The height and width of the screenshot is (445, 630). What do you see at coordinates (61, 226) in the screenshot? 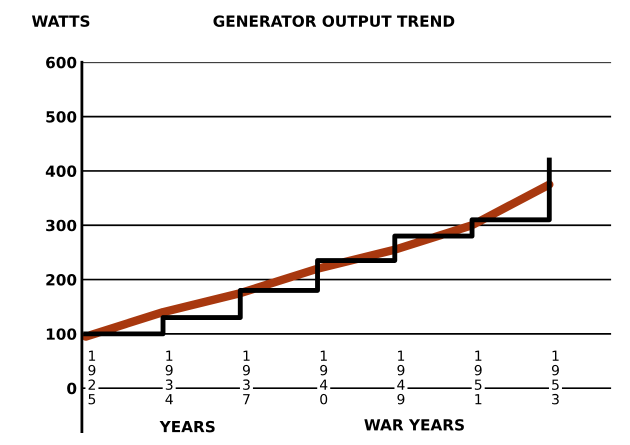
I see `y-tick-label: 300` at bounding box center [61, 226].